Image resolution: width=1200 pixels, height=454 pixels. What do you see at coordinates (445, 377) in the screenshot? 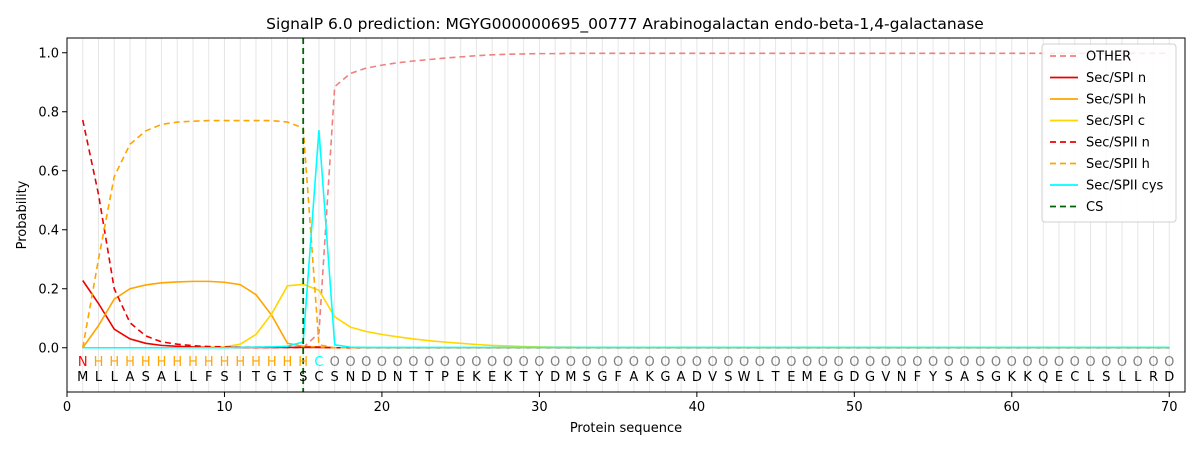
I see `residue-label: P` at bounding box center [445, 377].